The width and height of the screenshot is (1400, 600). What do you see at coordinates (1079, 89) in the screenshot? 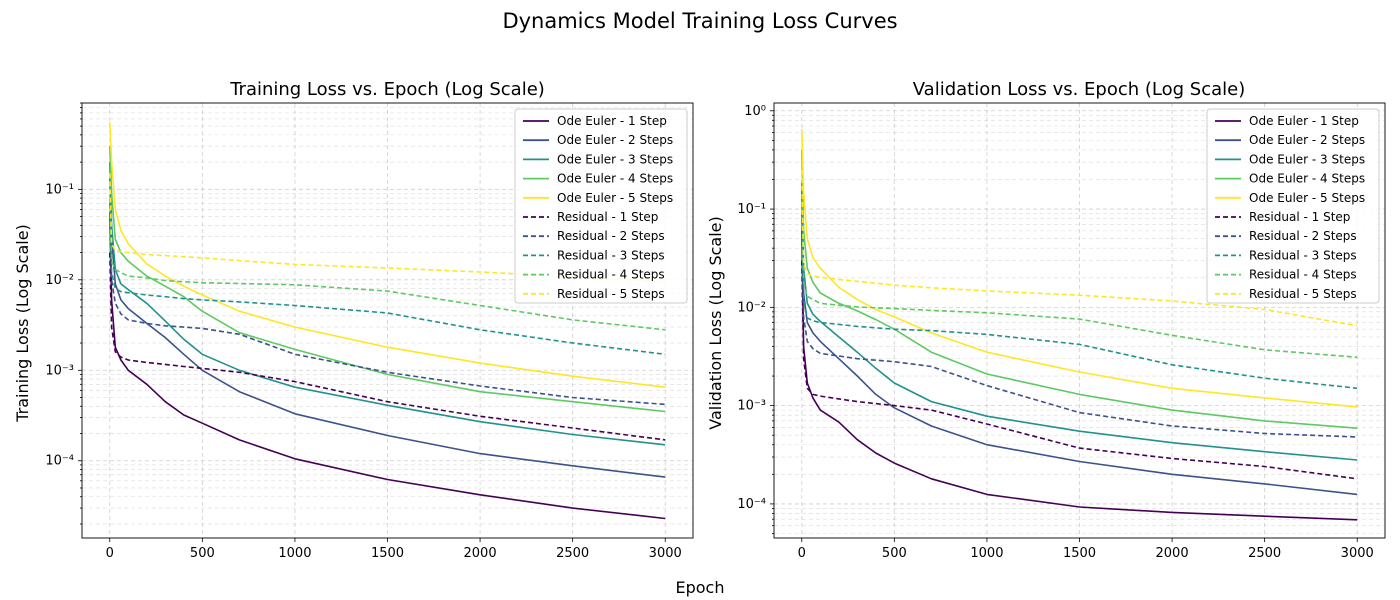
I see `validation-plot-title: Validation Loss vs. Epoch (Log Scale)` at bounding box center [1079, 89].